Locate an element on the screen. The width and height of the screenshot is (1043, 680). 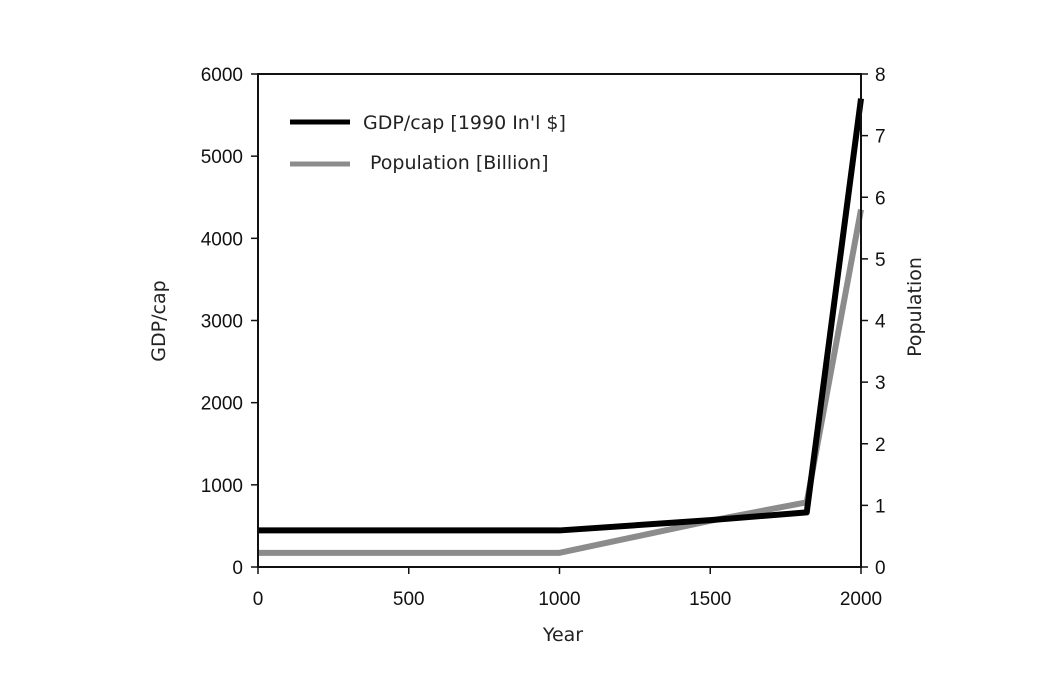
legend-label-population: Population [Billion] is located at coordinates (459, 163).